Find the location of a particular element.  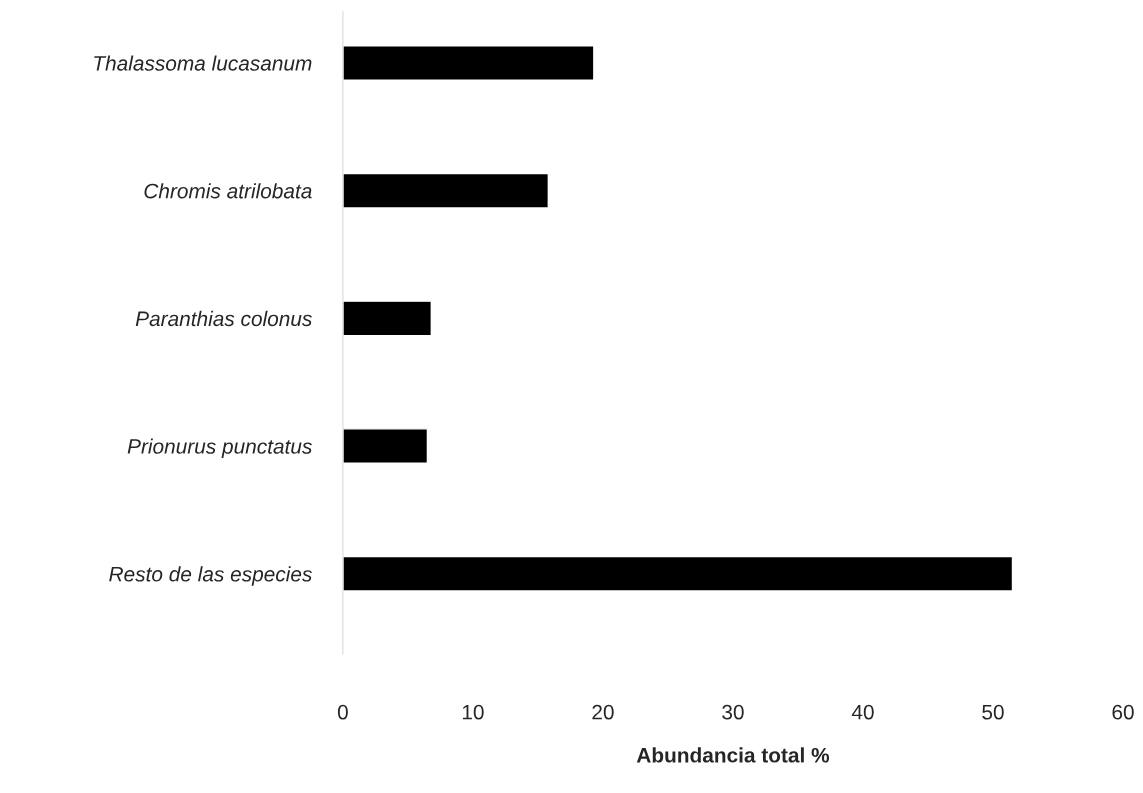

y-tick-label: Resto de las especies is located at coordinates (210, 576).